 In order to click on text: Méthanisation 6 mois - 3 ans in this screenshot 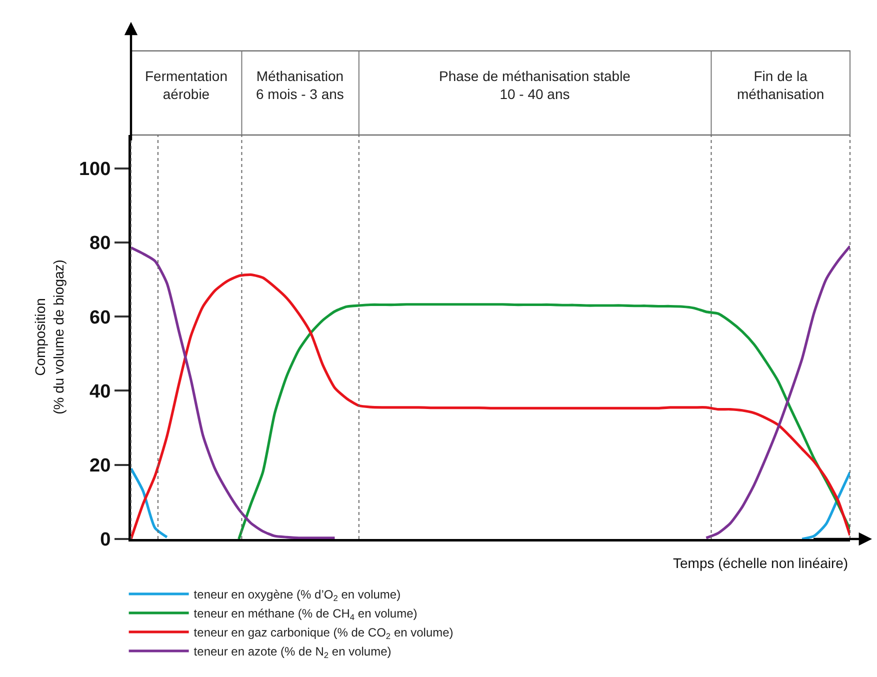, I will do `click(300, 85)`.